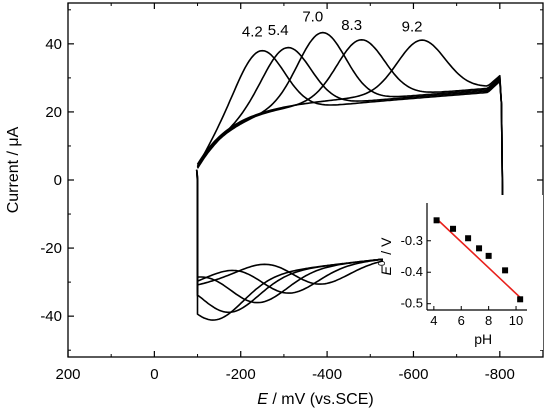 This screenshot has height=412, width=550. Describe the element at coordinates (53, 112) in the screenshot. I see `y-tick-label: 20` at that location.